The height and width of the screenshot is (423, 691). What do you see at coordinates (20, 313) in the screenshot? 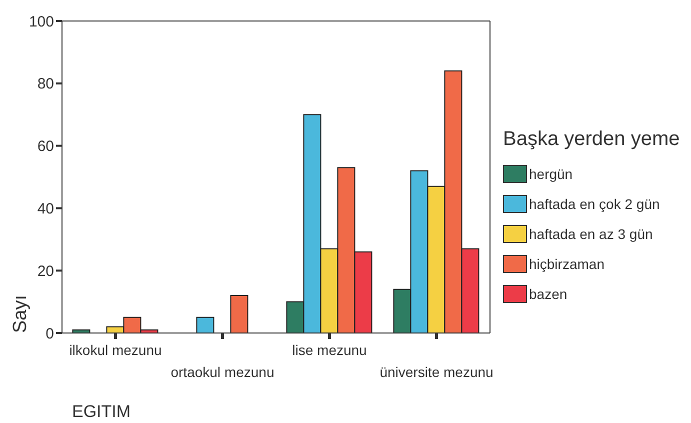
I see `y-axis-title: Sayı` at bounding box center [20, 313].